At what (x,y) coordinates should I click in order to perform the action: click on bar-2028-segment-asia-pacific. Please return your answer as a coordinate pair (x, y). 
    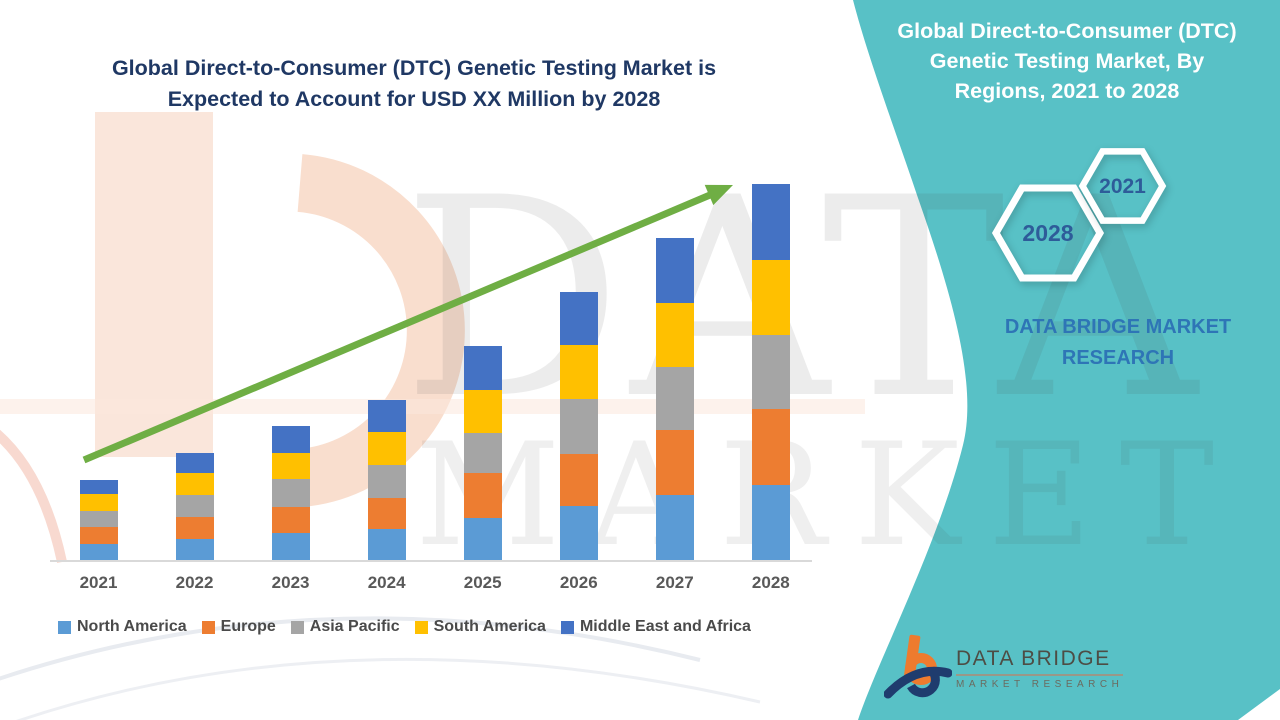
    Looking at the image, I should click on (770, 371).